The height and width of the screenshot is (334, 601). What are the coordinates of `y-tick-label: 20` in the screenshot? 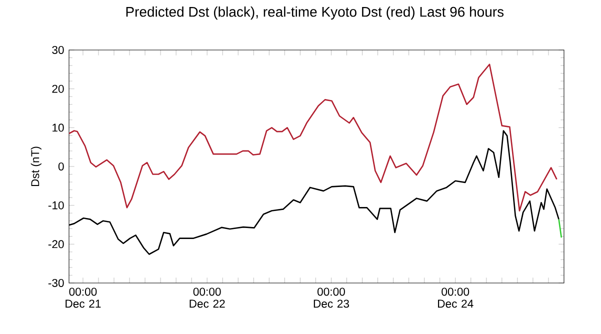 It's located at (58, 88).